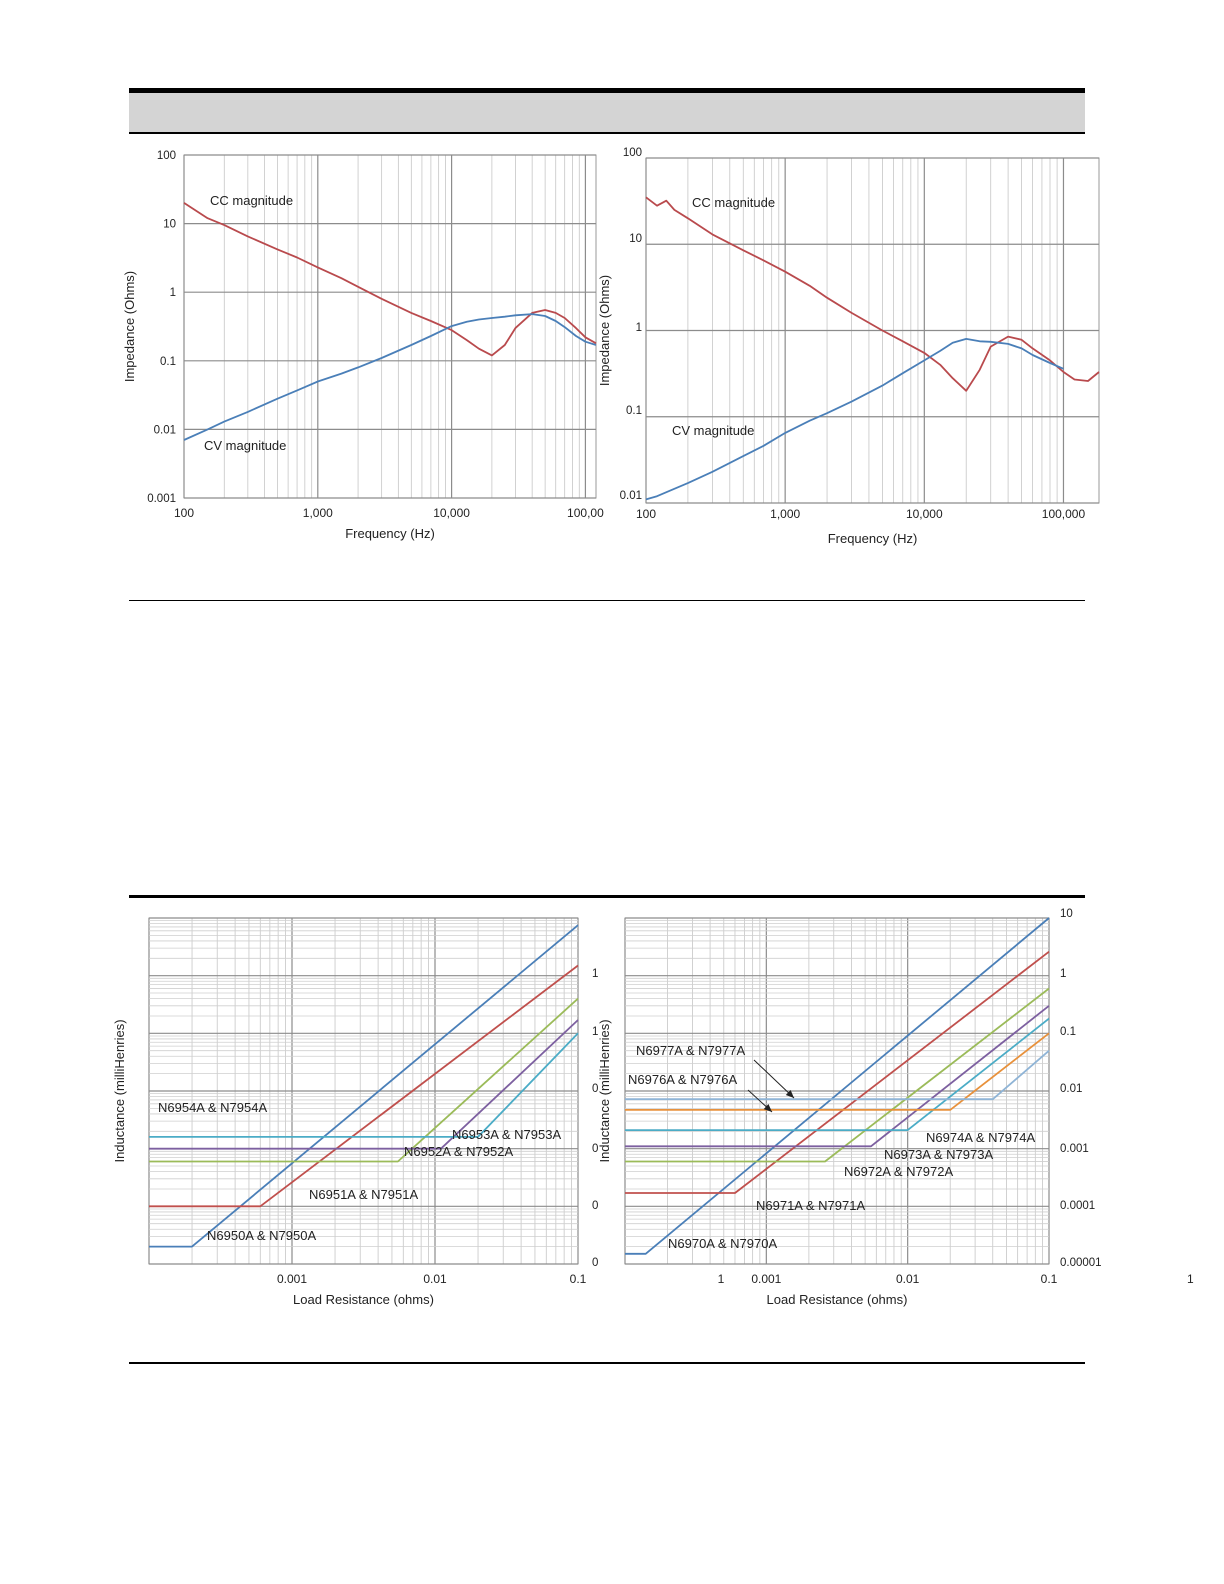 This screenshot has width=1224, height=1584. What do you see at coordinates (363, 1194) in the screenshot?
I see `series-label: N6951A & N7951A` at bounding box center [363, 1194].